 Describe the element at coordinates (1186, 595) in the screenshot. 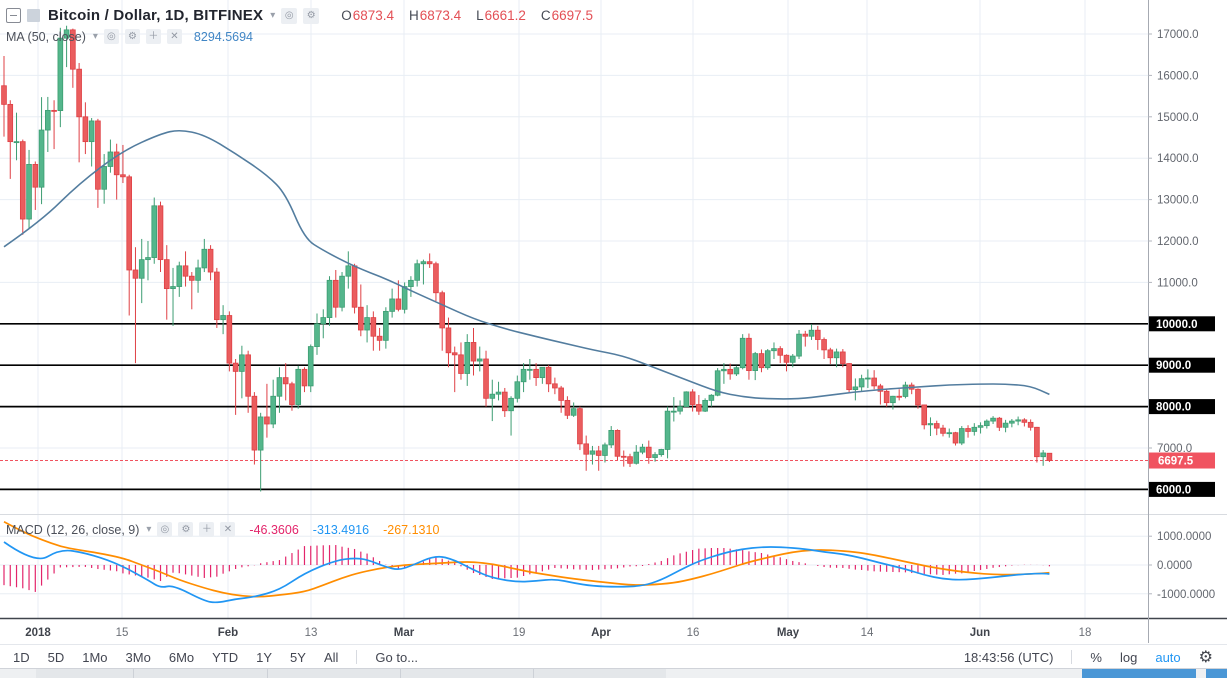

I see `macd-tick-label: -1000.0000` at that location.